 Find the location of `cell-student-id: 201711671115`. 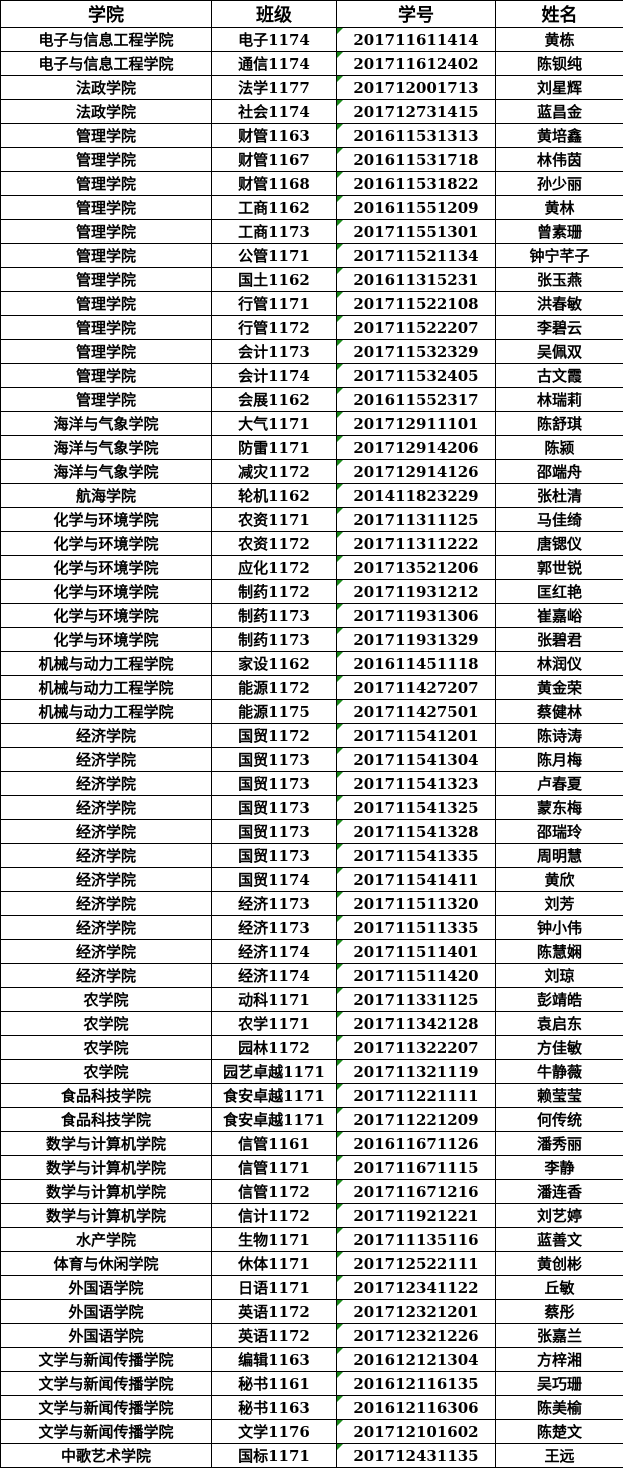

cell-student-id: 201711671115 is located at coordinates (416, 1167).